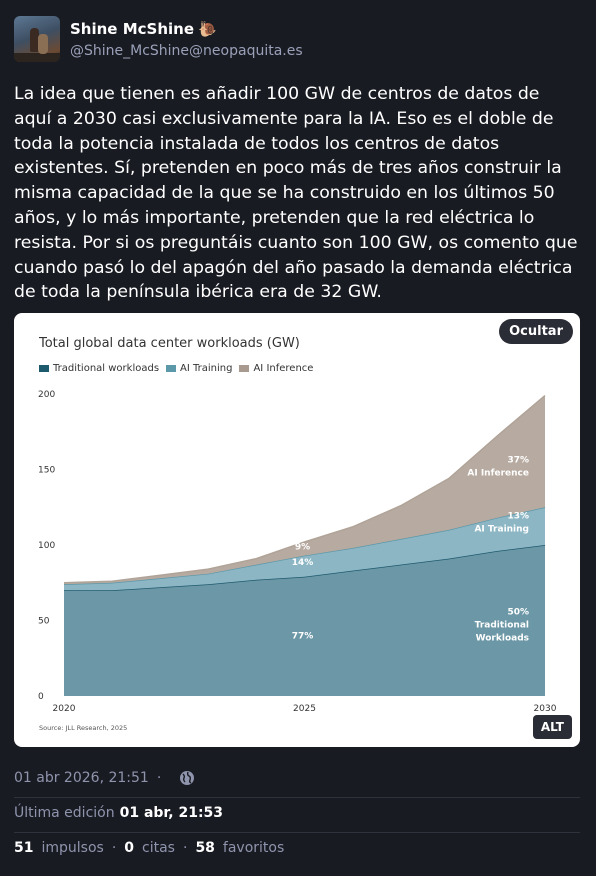 The width and height of the screenshot is (596, 876). Describe the element at coordinates (304, 620) in the screenshot. I see `area-traditional-workloads` at that location.